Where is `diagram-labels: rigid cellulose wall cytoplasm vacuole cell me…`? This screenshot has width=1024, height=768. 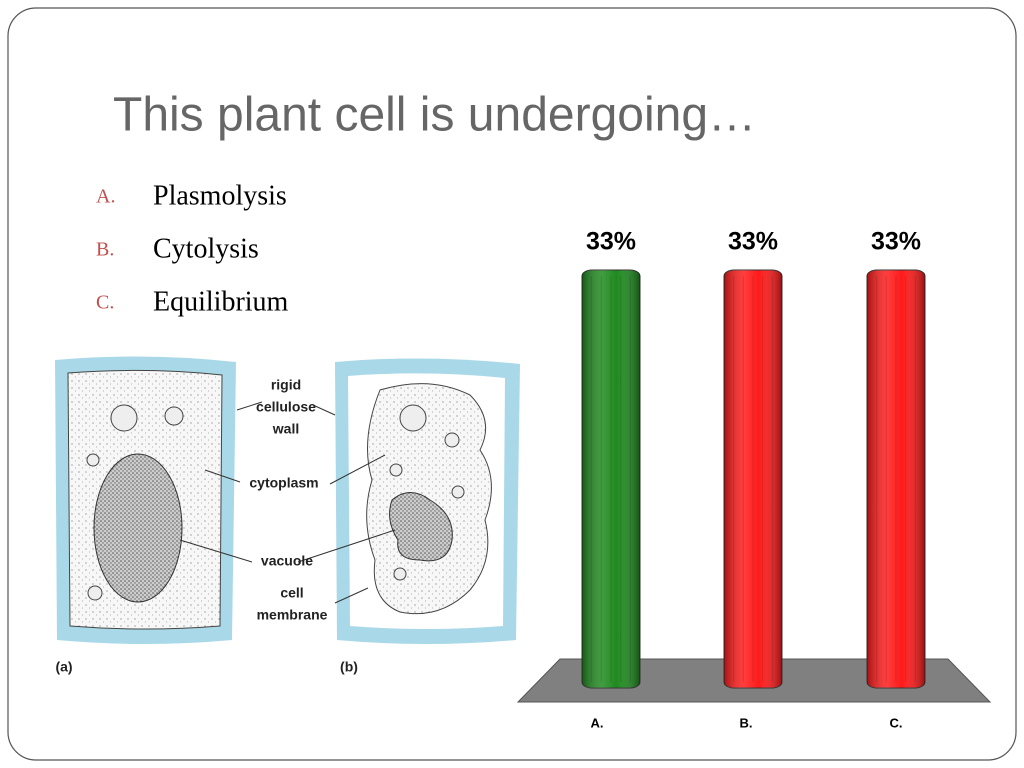
diagram-labels: rigid cellulose wall cytoplasm vacuole cell me… is located at coordinates (206, 526).